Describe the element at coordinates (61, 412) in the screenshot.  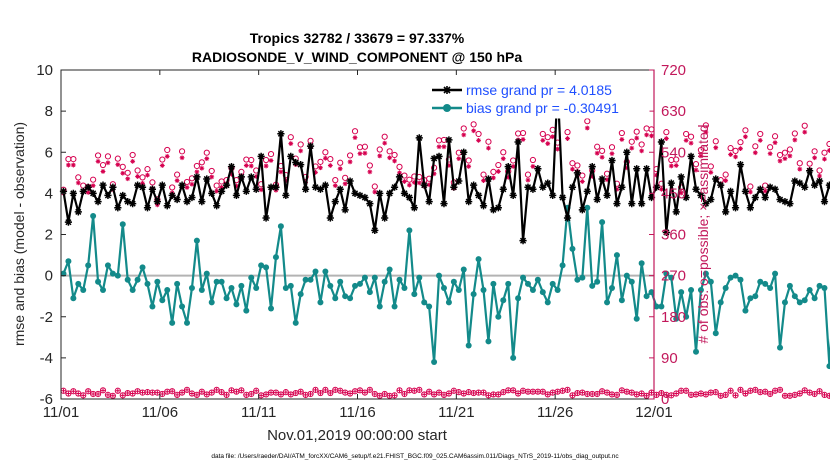
I see `x-tick-label: 11/01` at that location.